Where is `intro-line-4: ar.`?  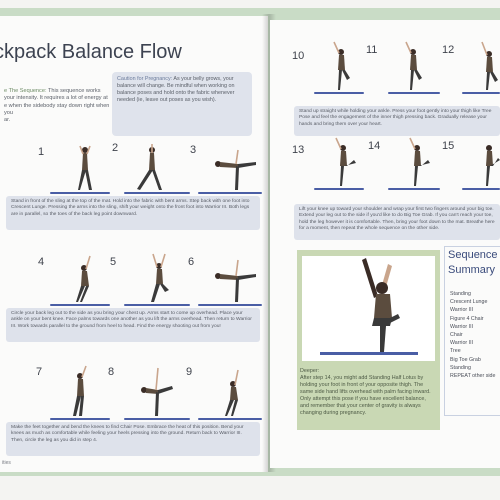
intro-line-4: ar. is located at coordinates (7, 120).